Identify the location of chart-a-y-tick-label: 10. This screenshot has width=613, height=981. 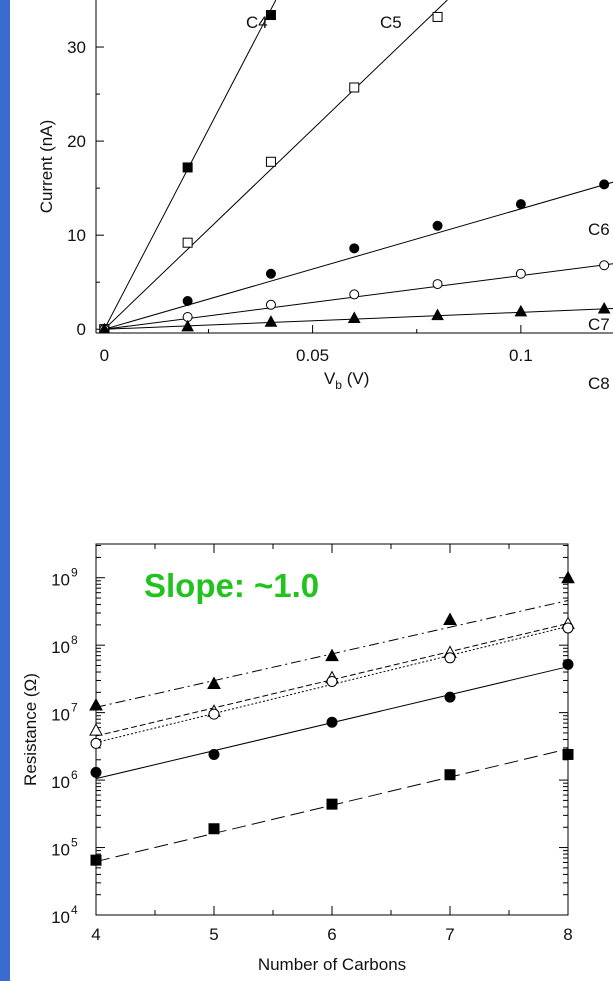
(76, 235).